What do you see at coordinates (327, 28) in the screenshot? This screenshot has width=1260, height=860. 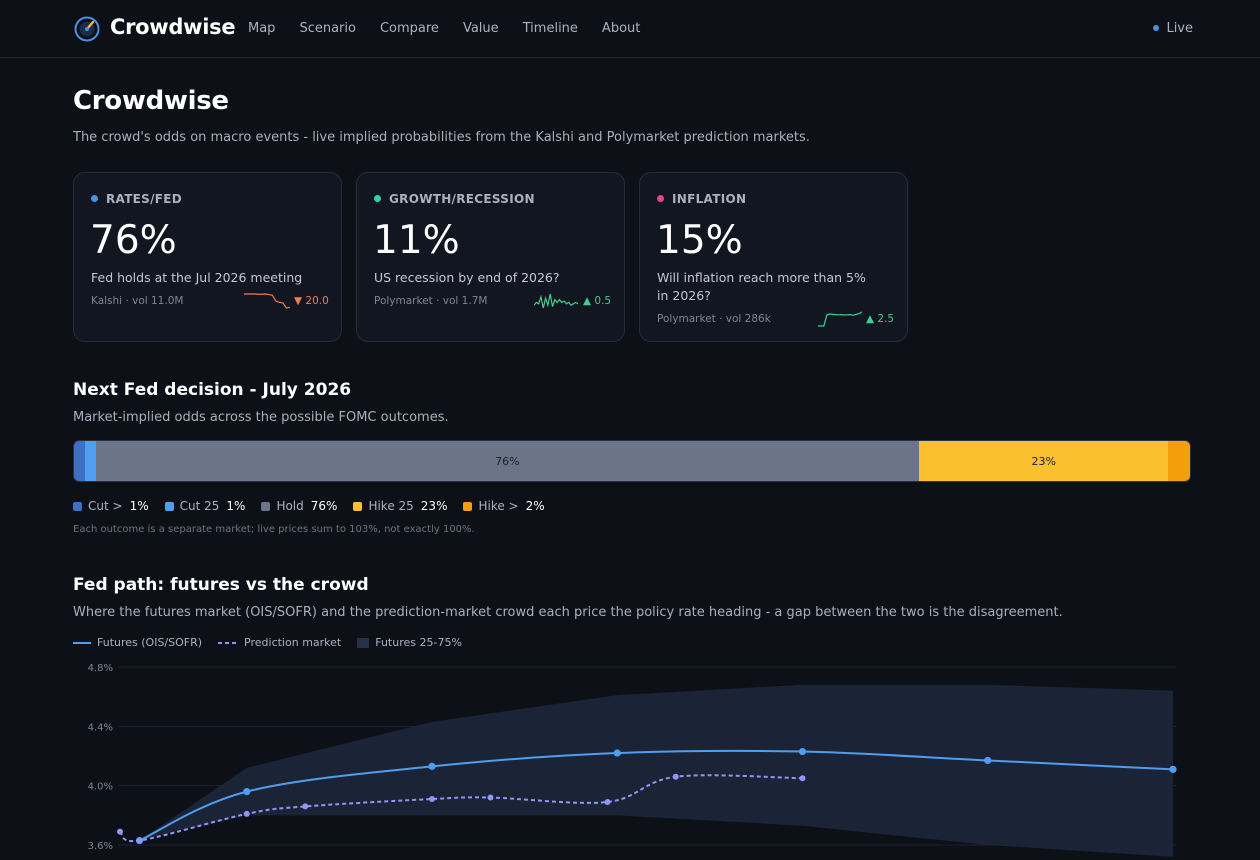 I see `nav-link-scenario: Scenario` at bounding box center [327, 28].